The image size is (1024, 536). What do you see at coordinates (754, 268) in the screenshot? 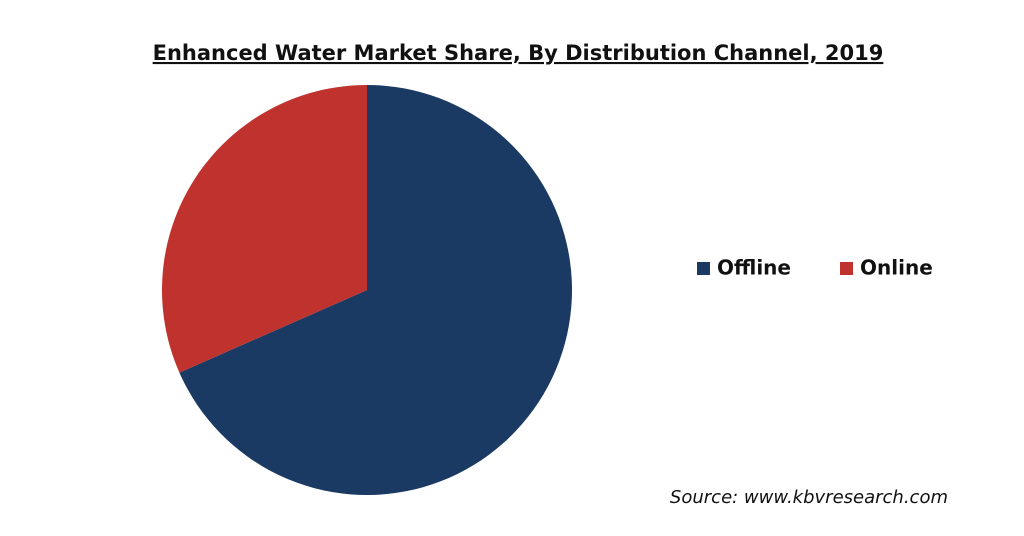
I see `legend-label: Offline` at bounding box center [754, 268].